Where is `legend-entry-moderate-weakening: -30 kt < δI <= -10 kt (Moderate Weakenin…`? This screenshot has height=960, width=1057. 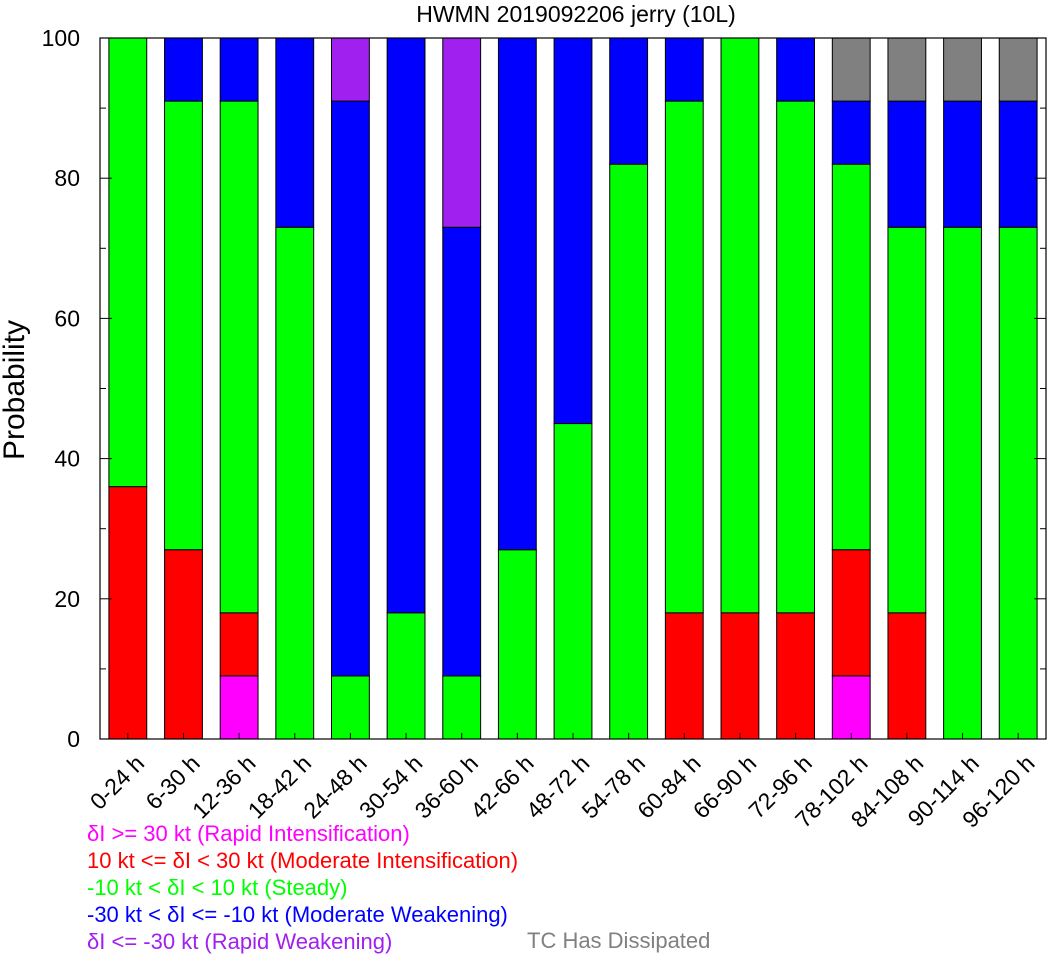
legend-entry-moderate-weakening: -30 kt < δI <= -10 kt (Moderate Weakenin… is located at coordinates (297, 914).